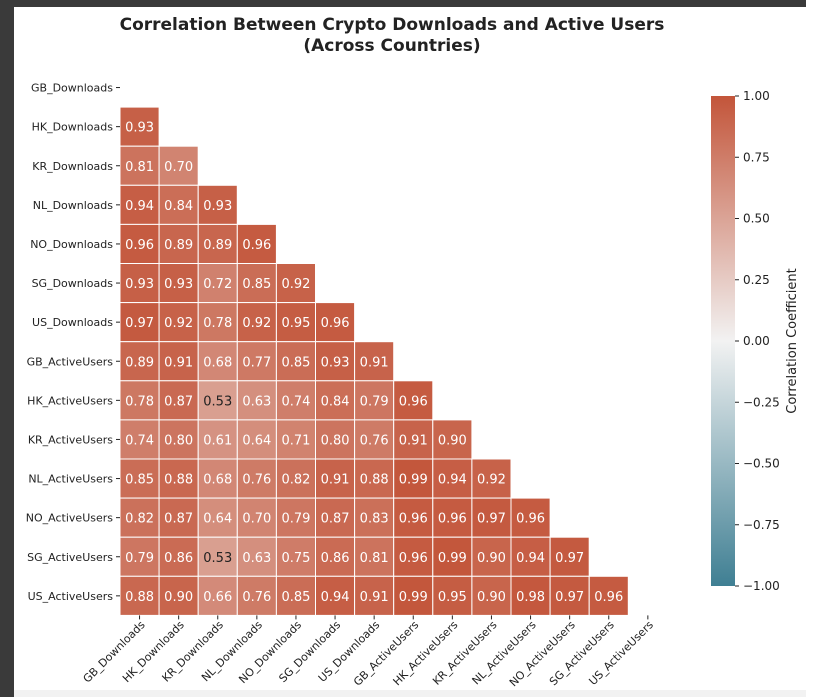 The width and height of the screenshot is (814, 697). I want to click on window-frame-right, so click(810, 348).